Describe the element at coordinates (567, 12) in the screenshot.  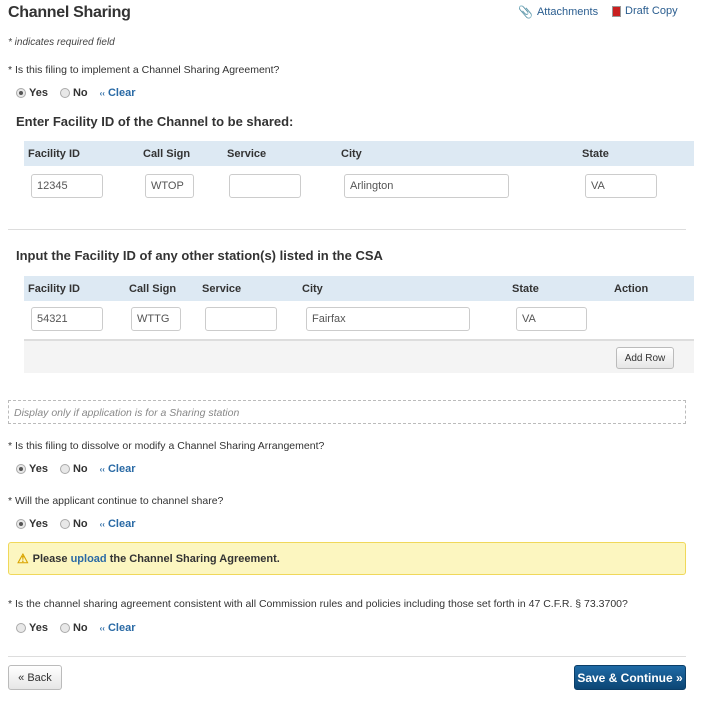
I see `attachments-label: Attachments` at that location.